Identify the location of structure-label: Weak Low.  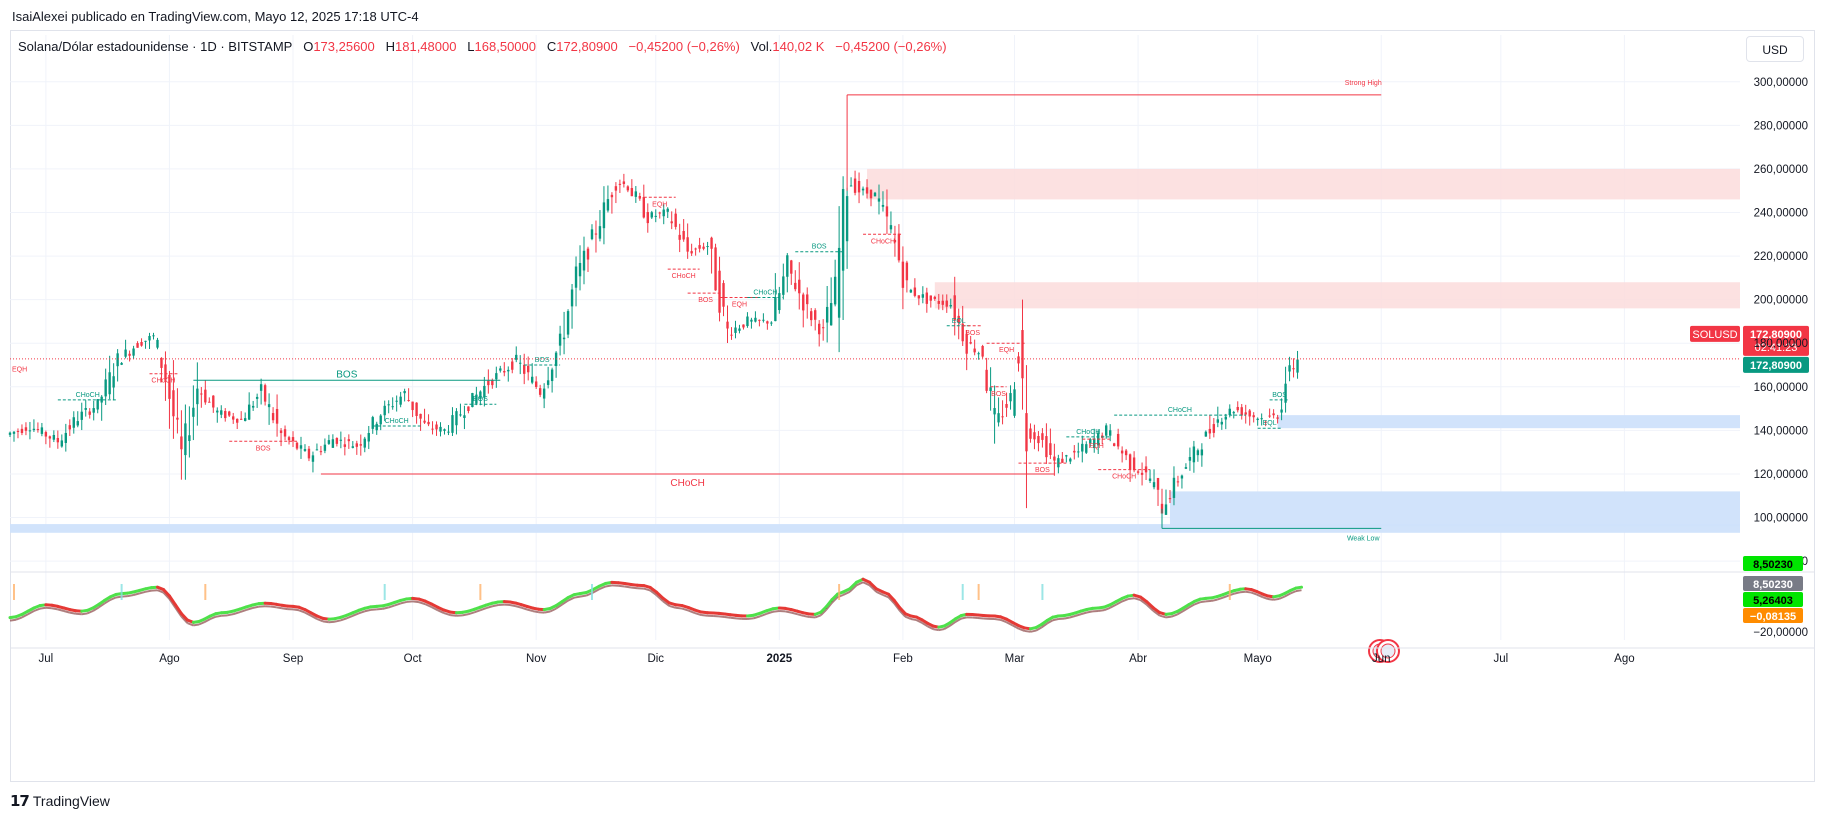
(1363, 538).